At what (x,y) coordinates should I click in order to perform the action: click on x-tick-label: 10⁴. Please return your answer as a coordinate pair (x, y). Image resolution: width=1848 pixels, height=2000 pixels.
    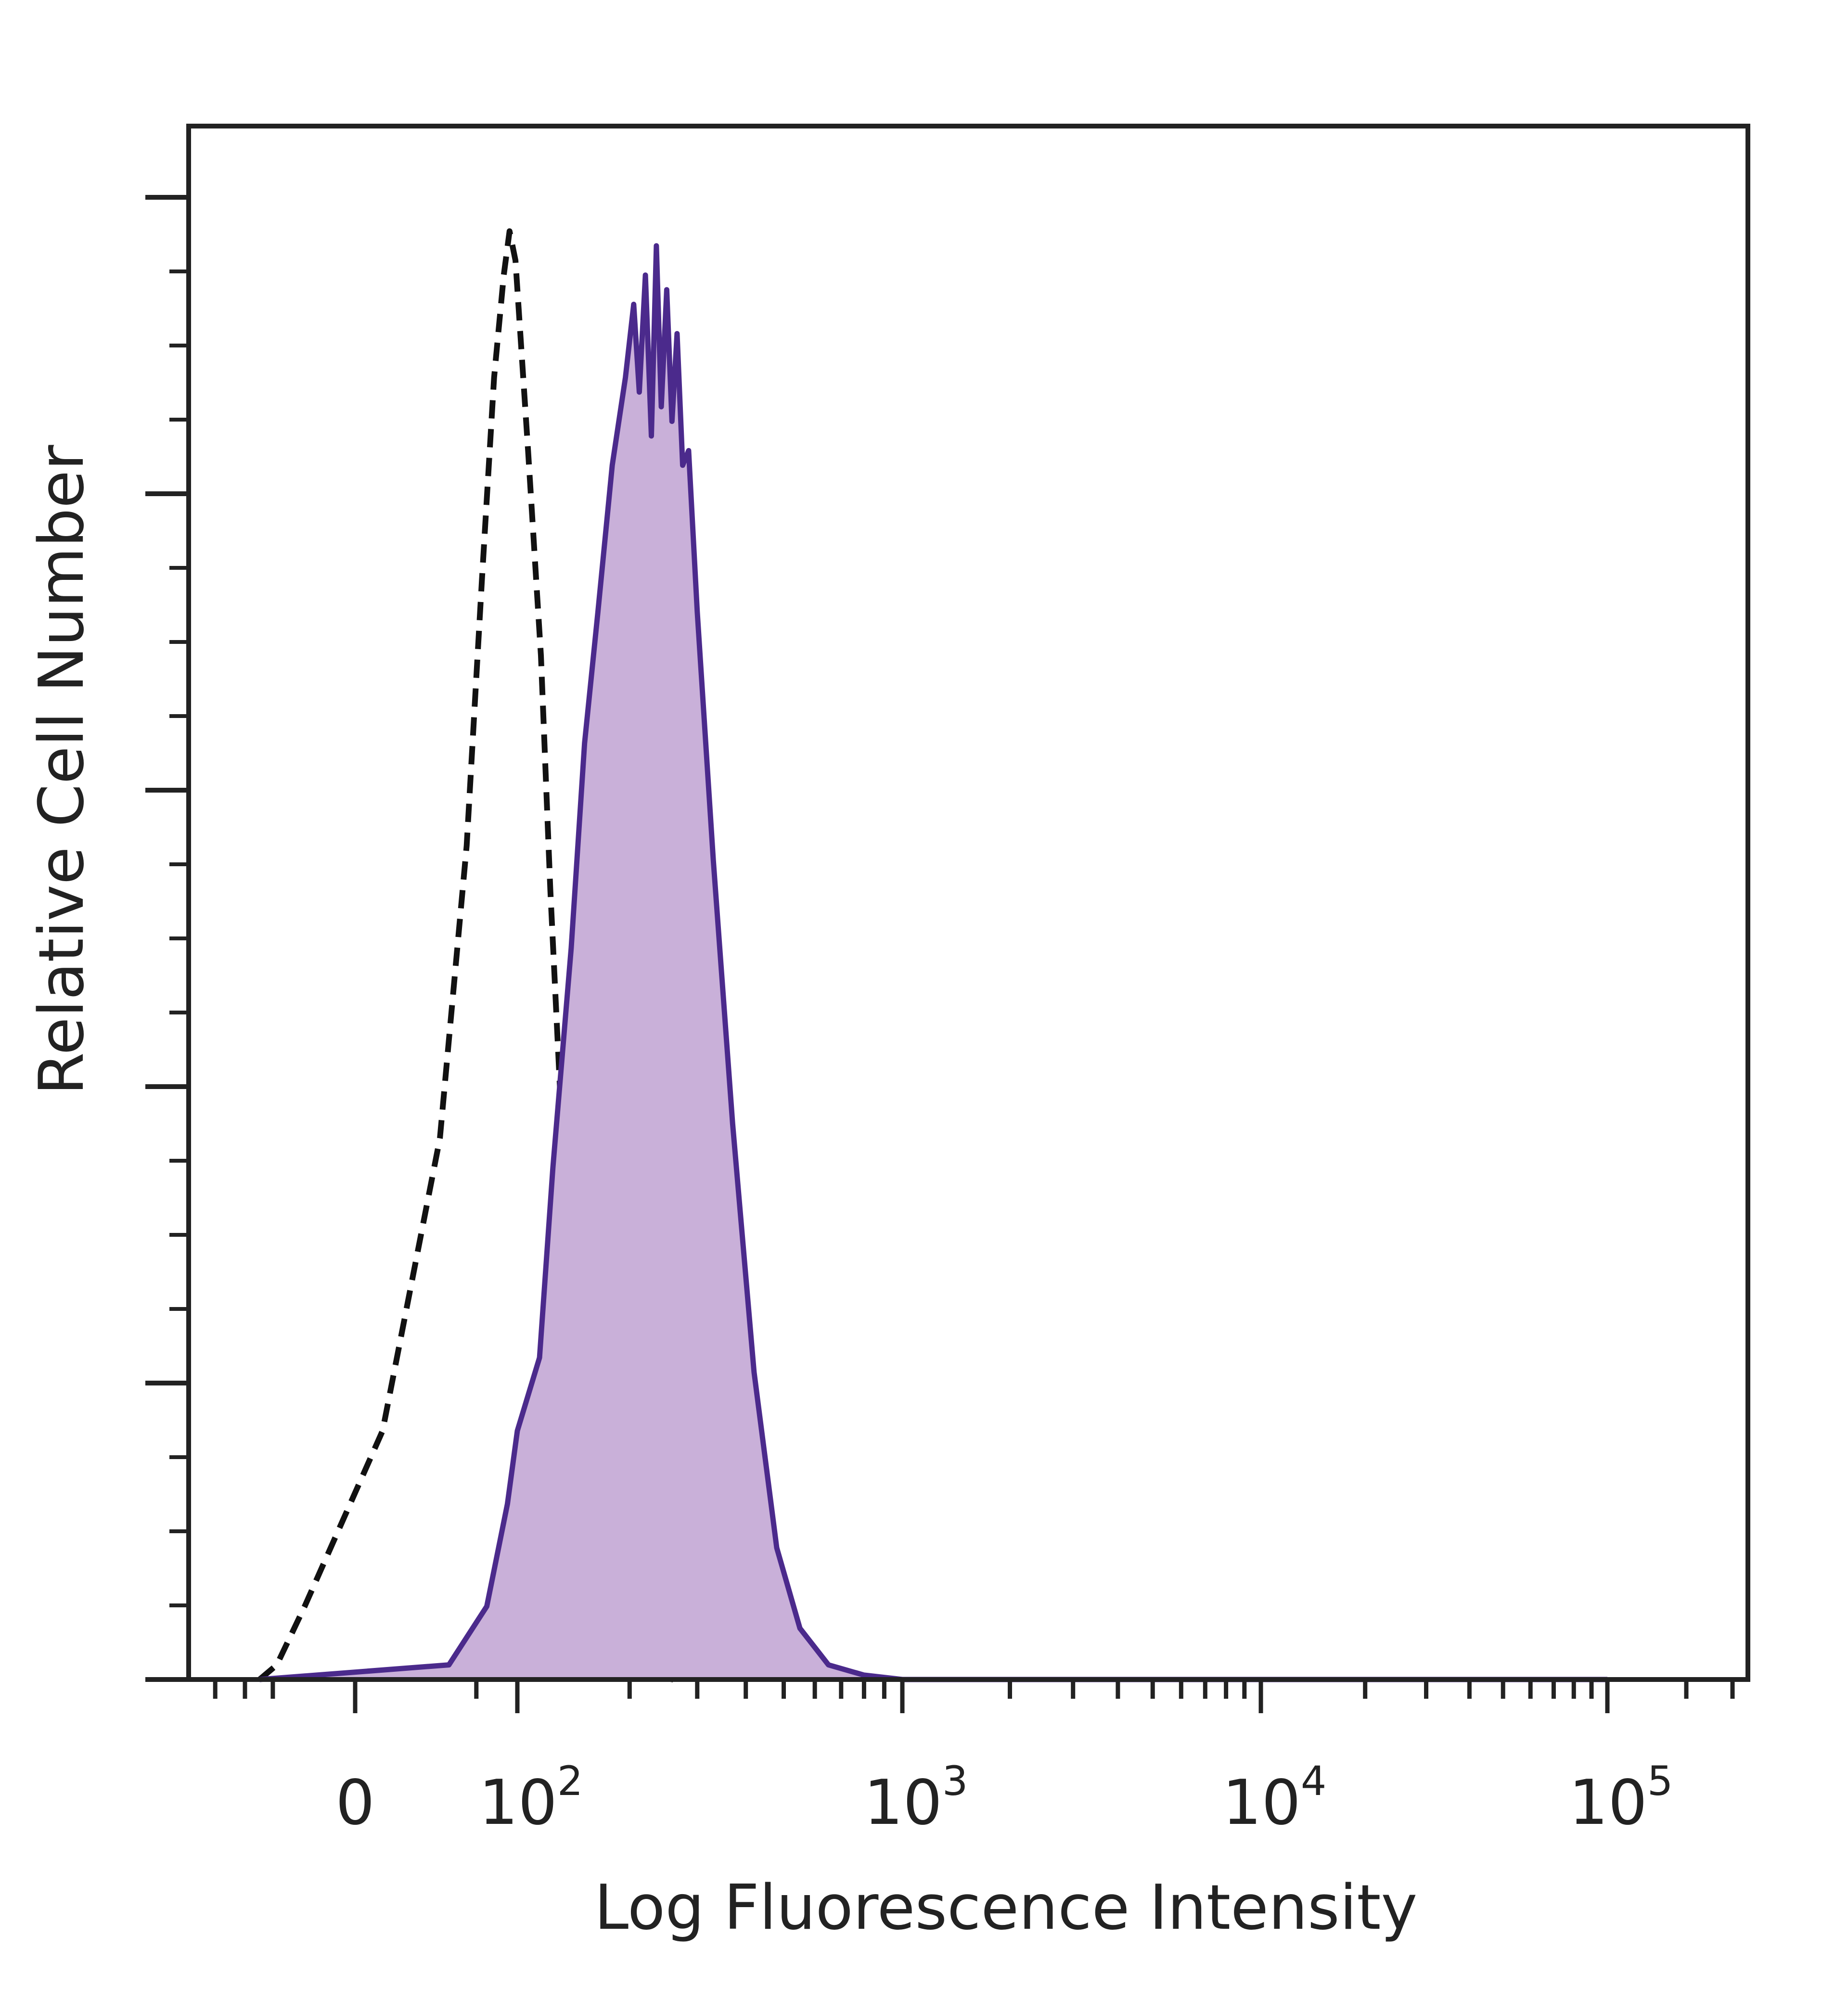
    Looking at the image, I should click on (1274, 1798).